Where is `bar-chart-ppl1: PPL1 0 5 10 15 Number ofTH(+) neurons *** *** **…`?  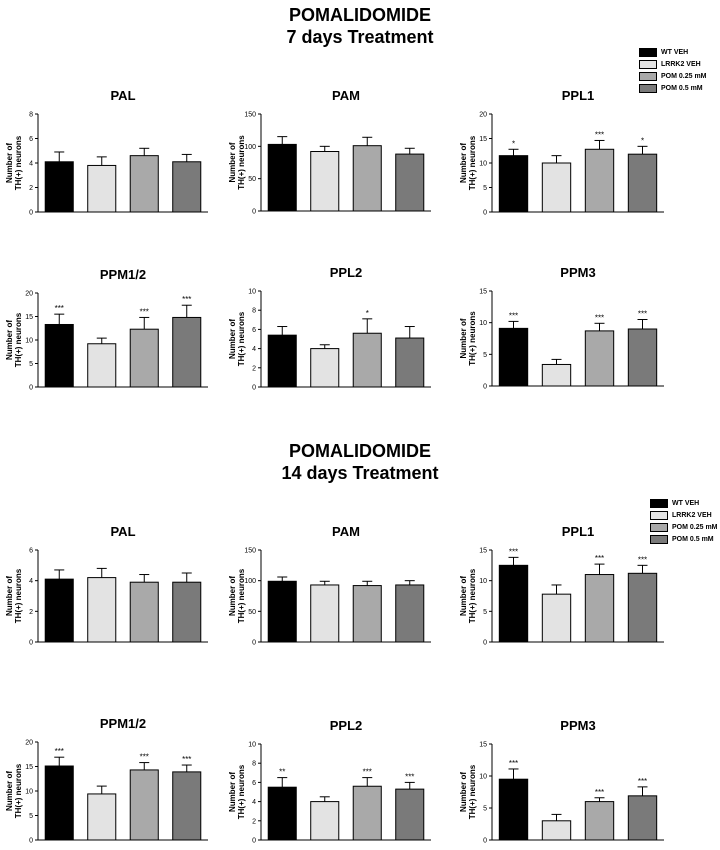 bar-chart-ppl1: PPL1 0 5 10 15 Number ofTH(+) neurons *** *** **… is located at coordinates (561, 585).